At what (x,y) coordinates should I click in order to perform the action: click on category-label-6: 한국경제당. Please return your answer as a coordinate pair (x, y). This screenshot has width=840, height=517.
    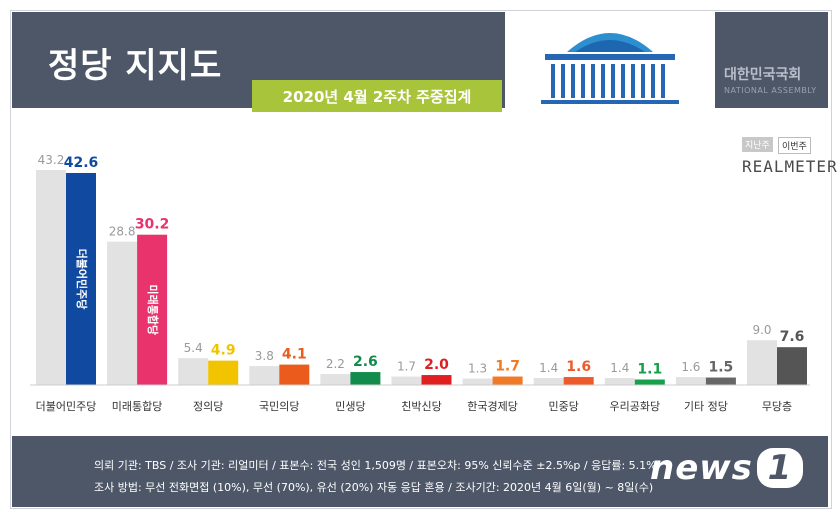
    Looking at the image, I should click on (492, 406).